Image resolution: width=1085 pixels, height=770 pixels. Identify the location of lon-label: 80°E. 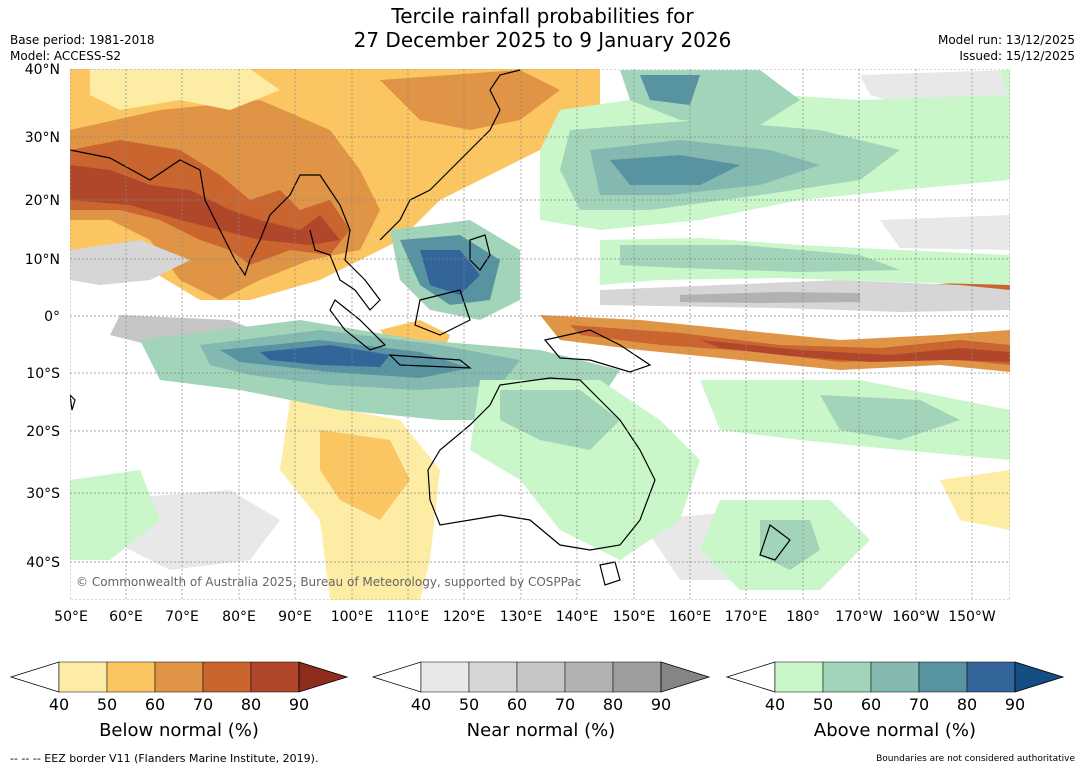
(239, 617).